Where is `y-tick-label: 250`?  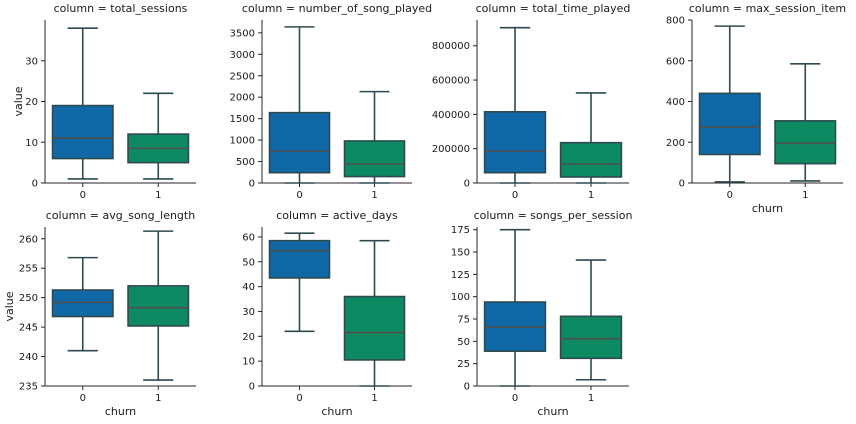 y-tick-label: 250 is located at coordinates (28, 298).